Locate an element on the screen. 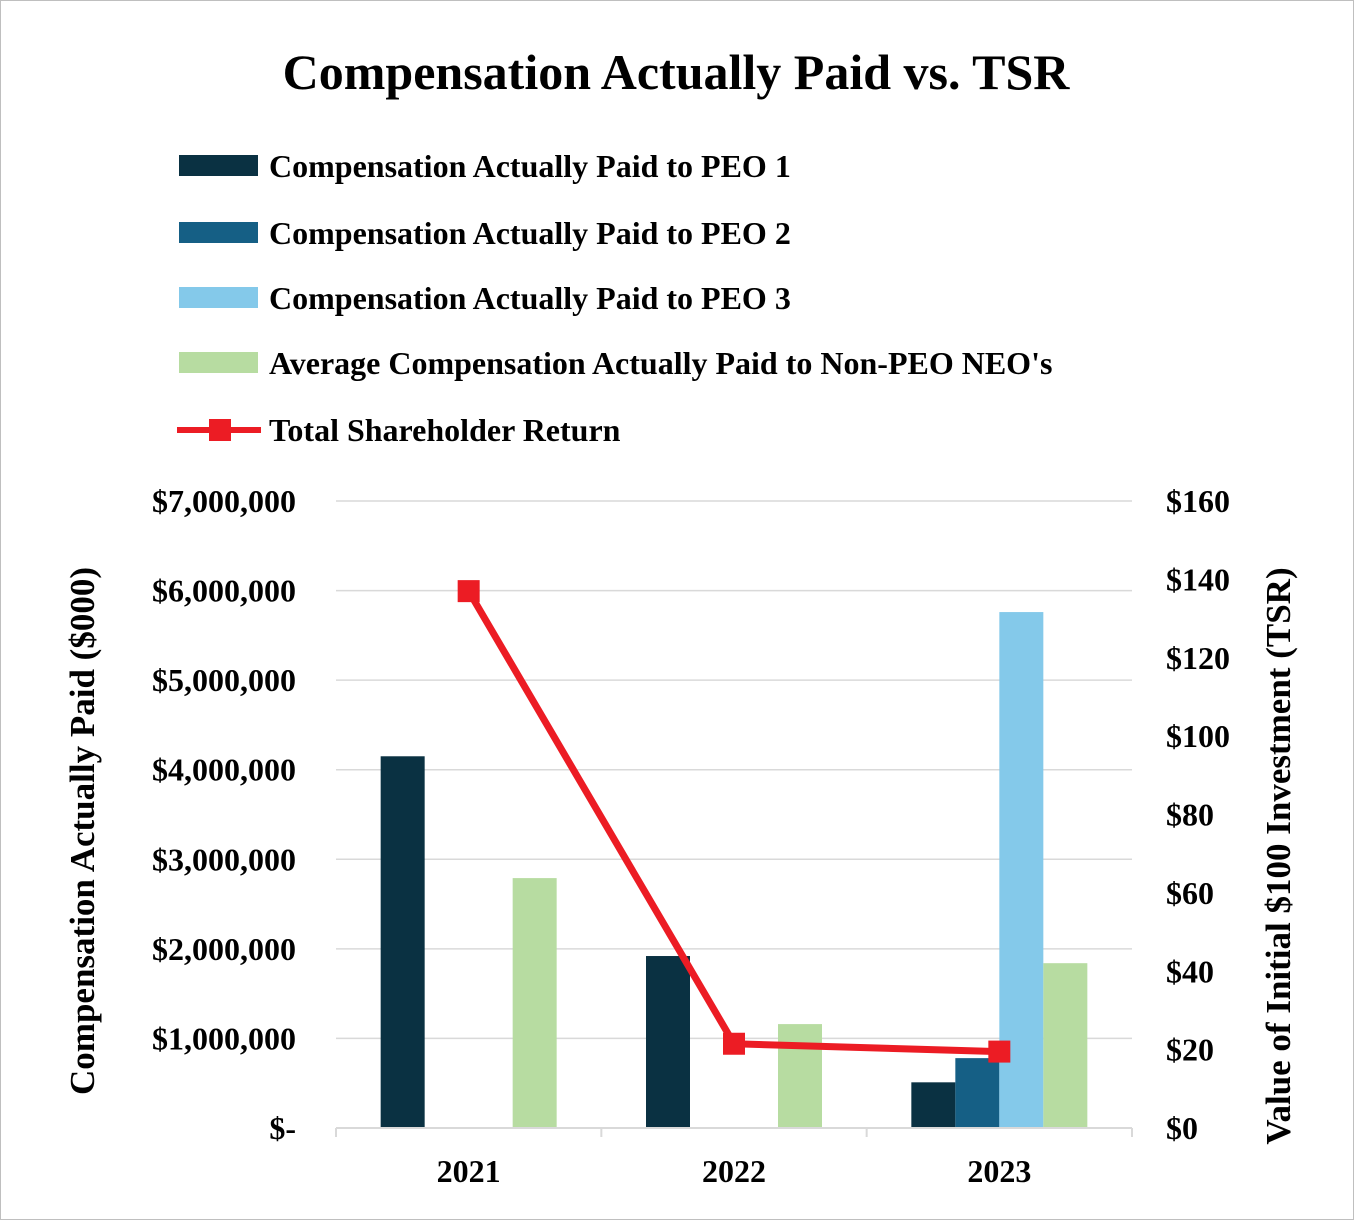  x-axis: 2021 2022 2023 is located at coordinates (734, 1158).